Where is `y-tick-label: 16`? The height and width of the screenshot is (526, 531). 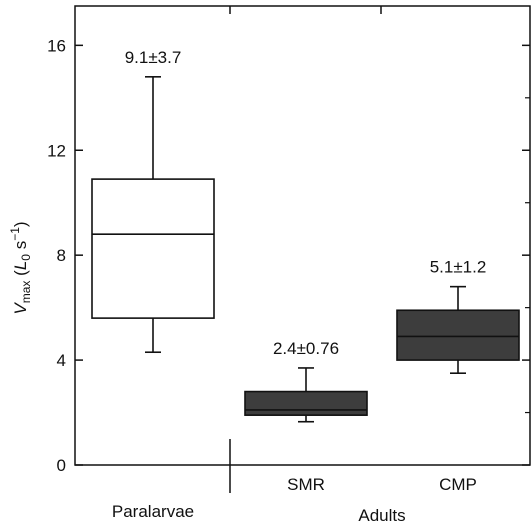
y-tick-label: 16 is located at coordinates (56, 45).